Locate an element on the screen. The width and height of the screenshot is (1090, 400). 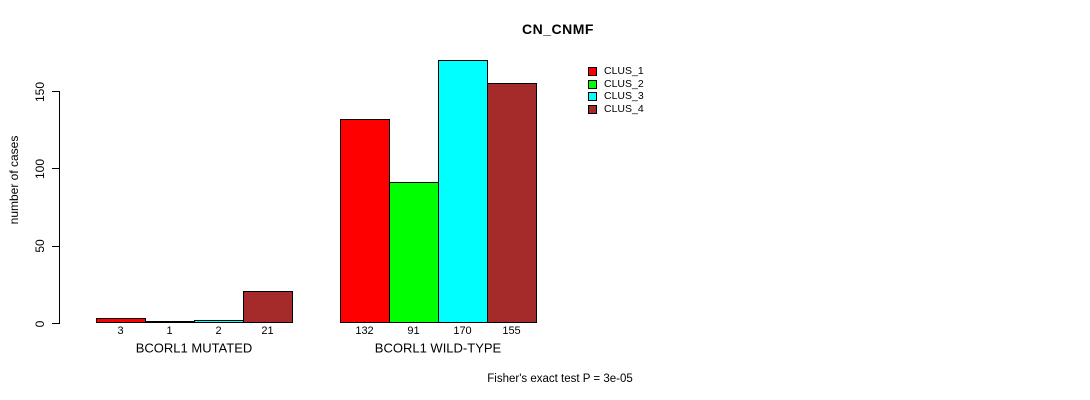
bar-clus-2-bcorl1-mutated is located at coordinates (170, 322).